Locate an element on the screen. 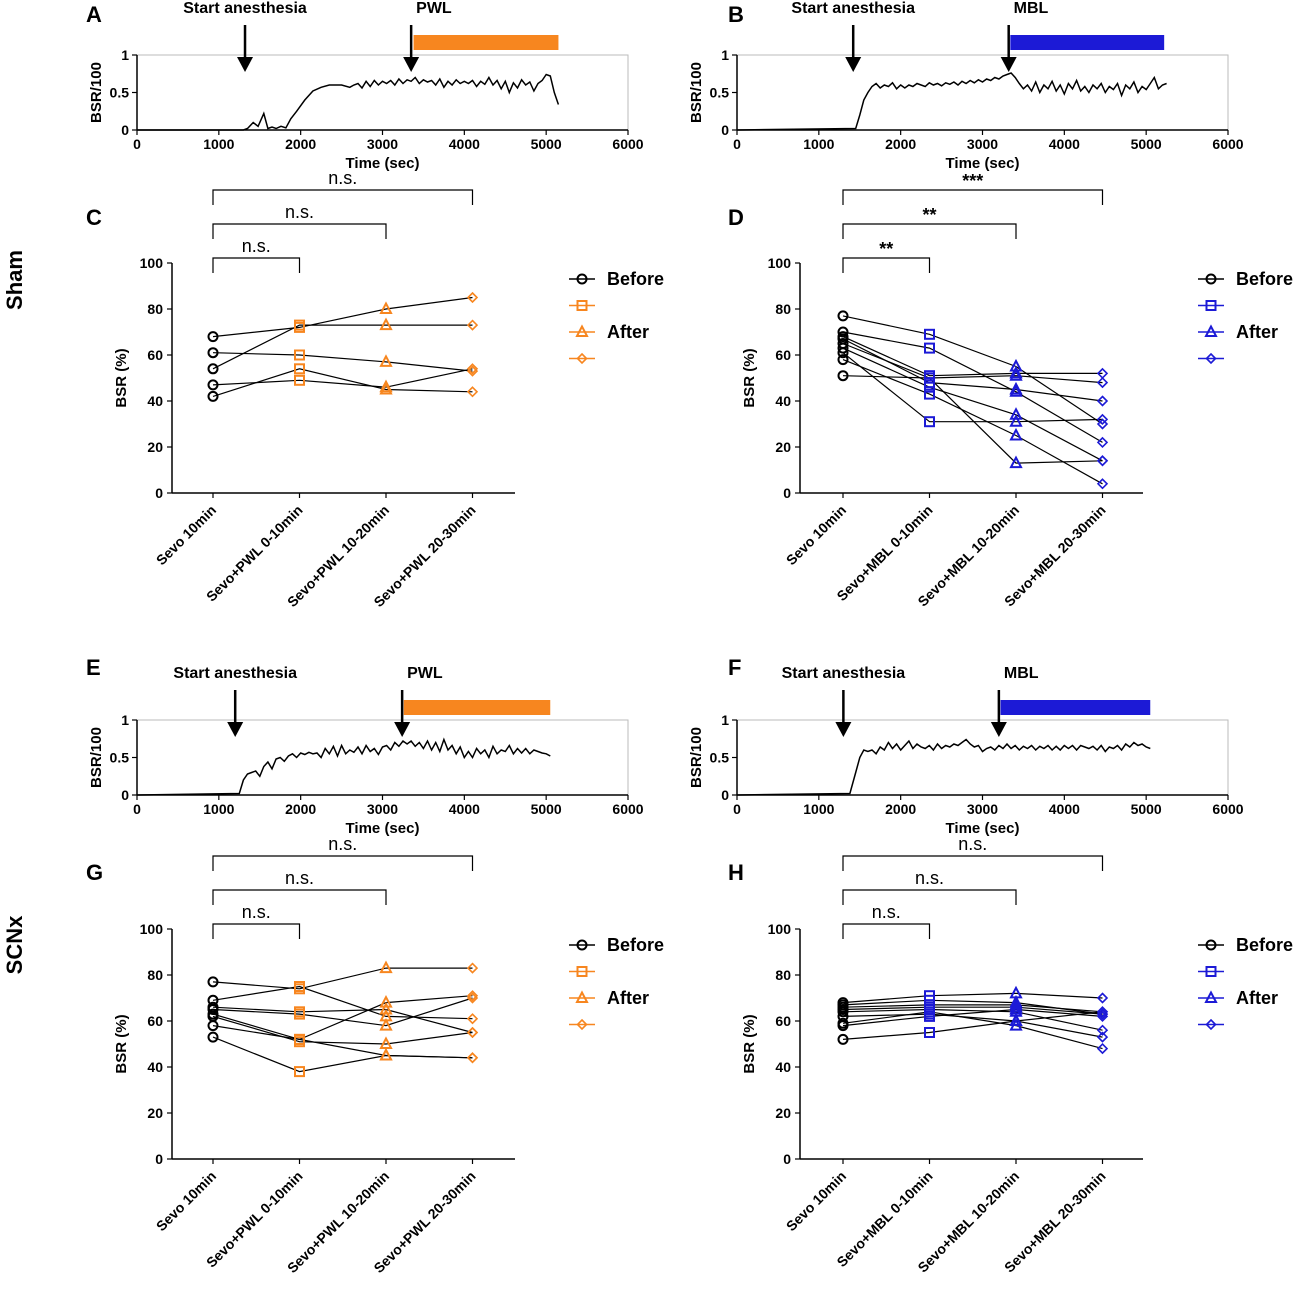 The image size is (1295, 1300). panel-letter-D: D is located at coordinates (736, 217).